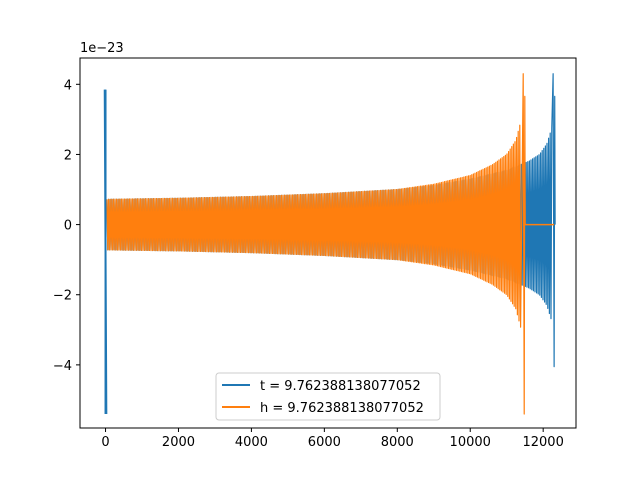  What do you see at coordinates (397, 442) in the screenshot?
I see `x-tick-label: 8000` at bounding box center [397, 442].